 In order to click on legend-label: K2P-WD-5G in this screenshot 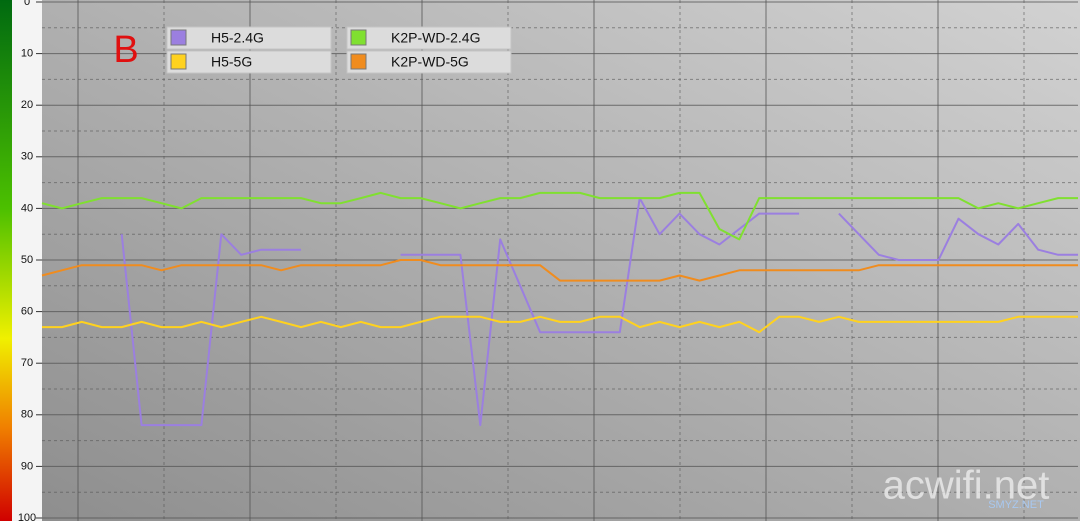, I will do `click(430, 62)`.